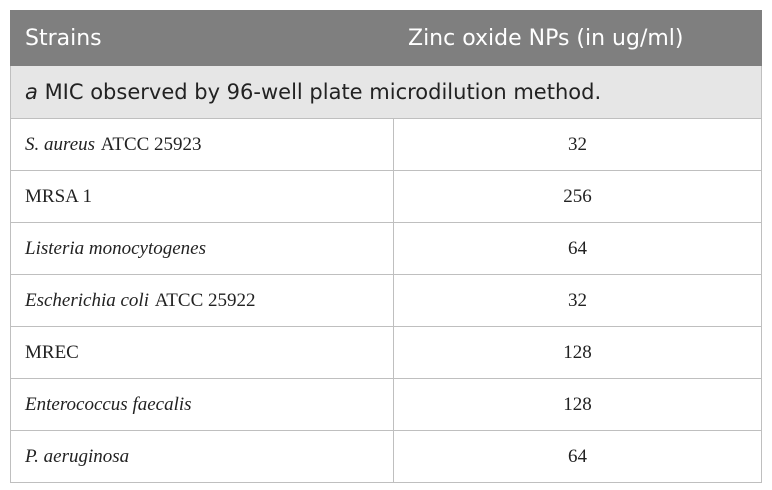 This screenshot has height=490, width=772. I want to click on strain-cell: Escherichia coli ATCC 25922, so click(202, 300).